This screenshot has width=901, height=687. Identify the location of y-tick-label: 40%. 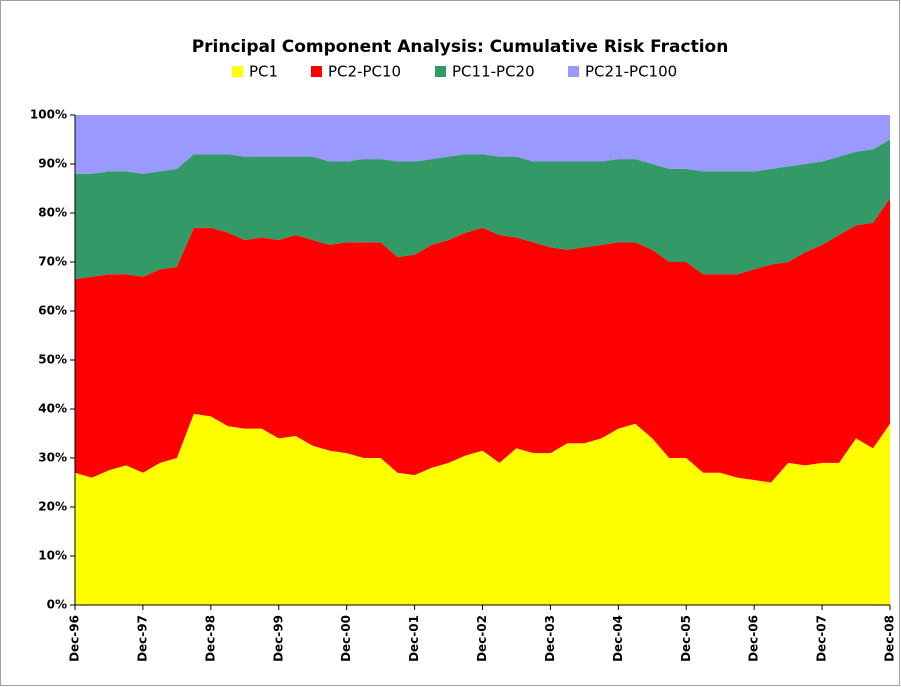
(52, 409).